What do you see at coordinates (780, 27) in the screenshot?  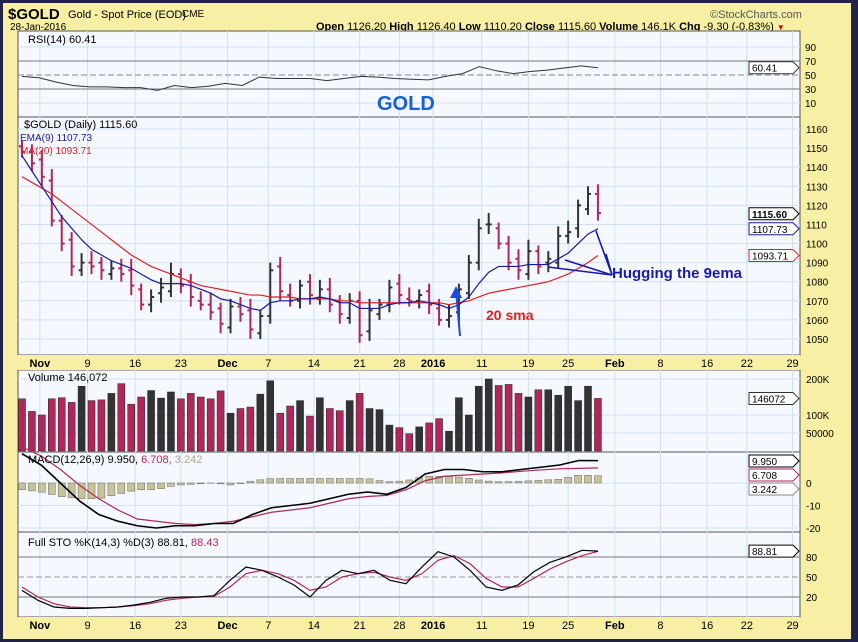 I see `down-arrow-icon: ▼` at bounding box center [780, 27].